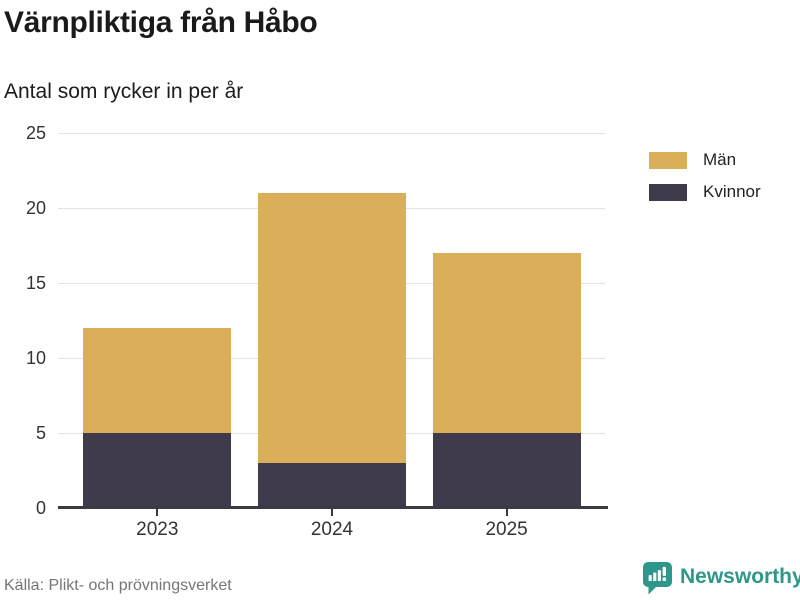 The width and height of the screenshot is (800, 600). Describe the element at coordinates (506, 512) in the screenshot. I see `x-tick-2025` at that location.